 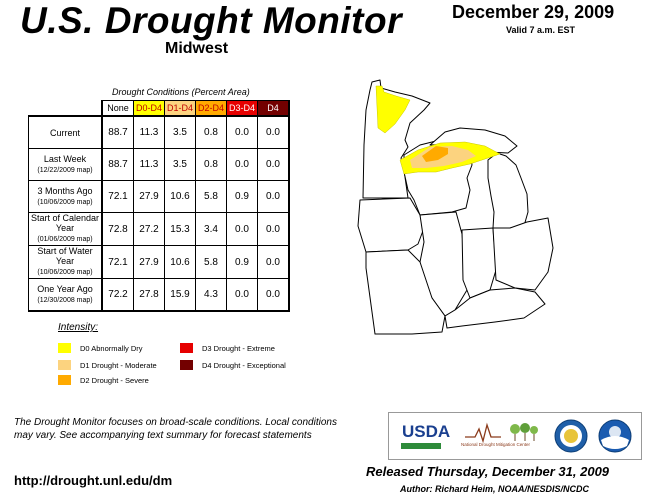 I want to click on legend-item-d3: D3 Drought - Extreme, so click(x=227, y=348).